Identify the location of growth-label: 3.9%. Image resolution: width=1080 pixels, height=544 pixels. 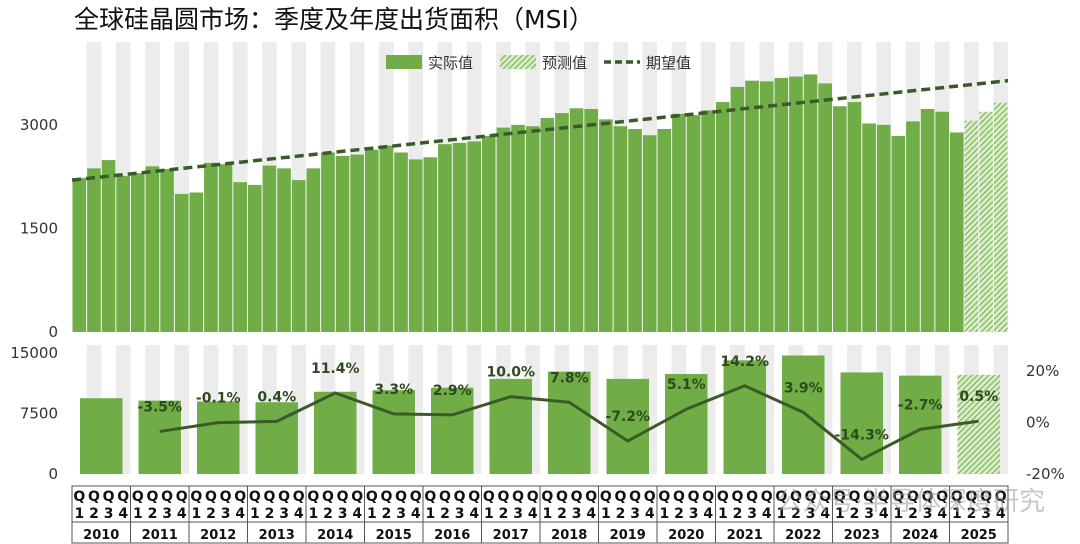
(803, 388).